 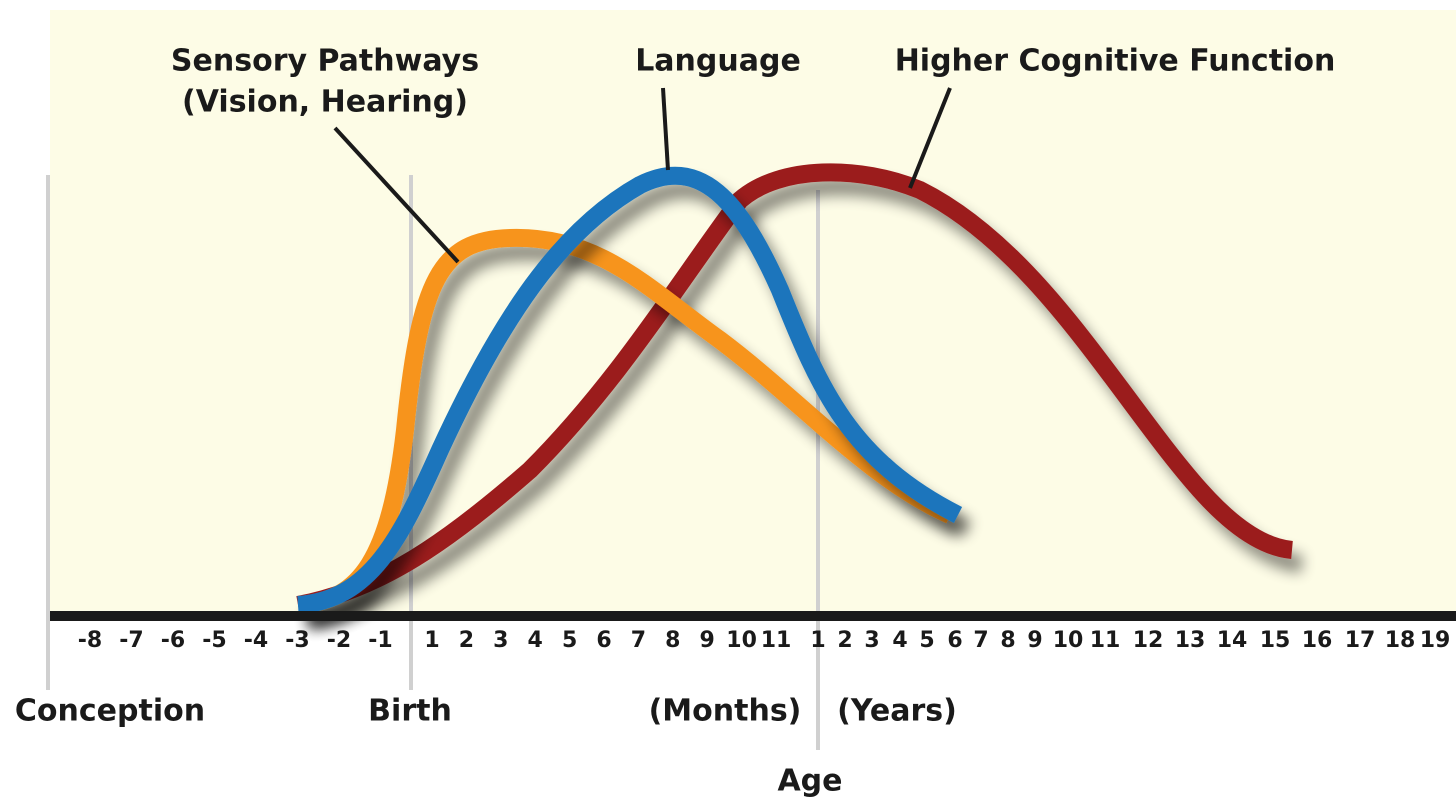 What do you see at coordinates (339, 640) in the screenshot?
I see `x-tick-label: -2` at bounding box center [339, 640].